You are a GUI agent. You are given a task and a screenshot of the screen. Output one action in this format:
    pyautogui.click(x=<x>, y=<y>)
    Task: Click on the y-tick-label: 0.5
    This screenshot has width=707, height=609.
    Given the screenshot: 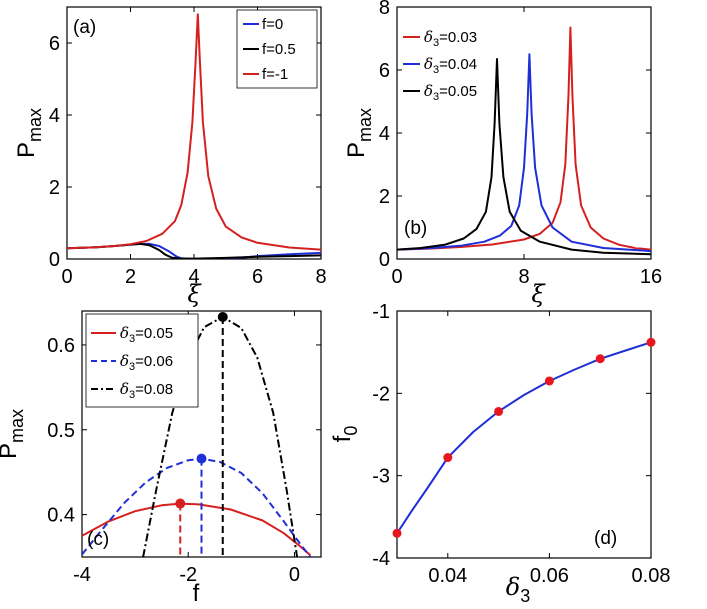 What is the action you would take?
    pyautogui.click(x=61, y=431)
    